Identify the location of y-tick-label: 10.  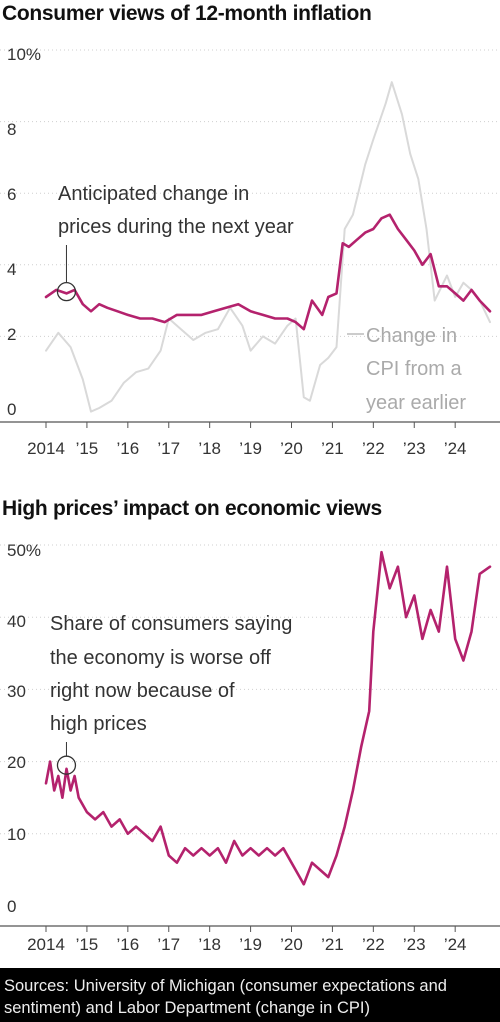
(16, 834).